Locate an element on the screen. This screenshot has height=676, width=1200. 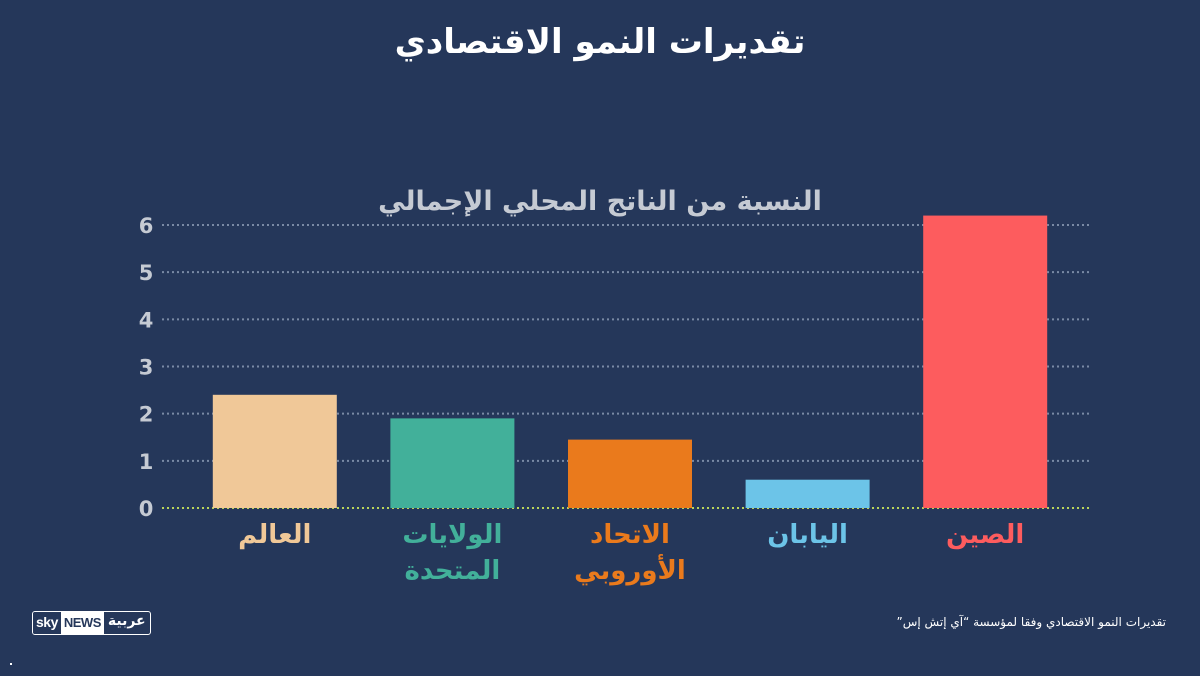
y-axis-ticks: 0 1 2 3 4 5 6 is located at coordinates (146, 367).